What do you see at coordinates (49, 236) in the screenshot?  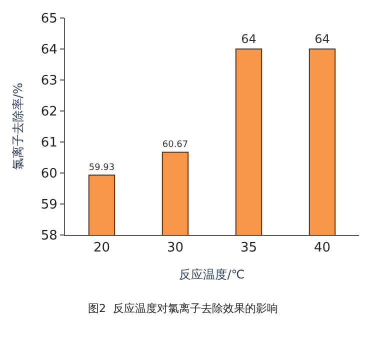 I see `y-tick-label: 58` at bounding box center [49, 236].